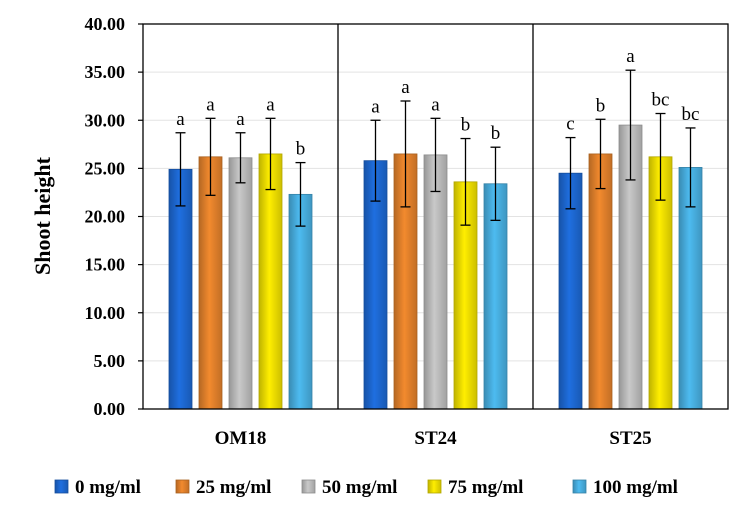  What do you see at coordinates (105, 72) in the screenshot?
I see `y-tick-label: 35.00` at bounding box center [105, 72].